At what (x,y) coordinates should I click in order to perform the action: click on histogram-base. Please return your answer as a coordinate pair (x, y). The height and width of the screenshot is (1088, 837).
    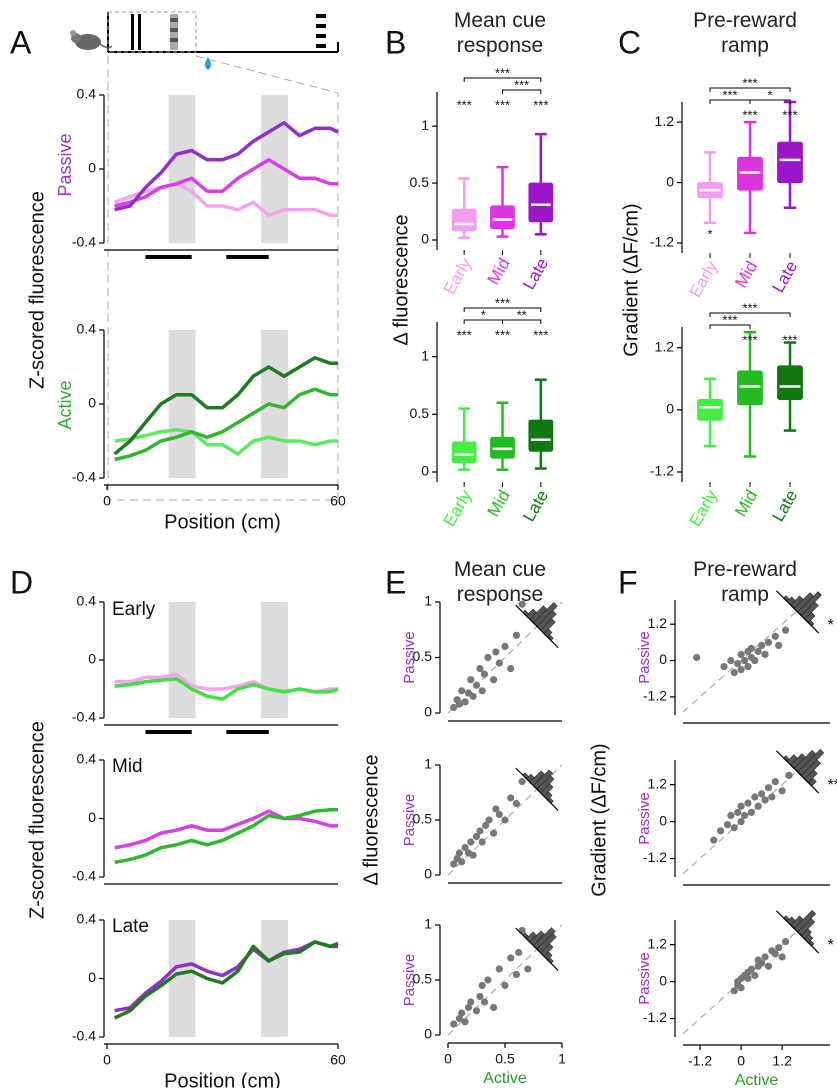
    Looking at the image, I should click on (537, 949).